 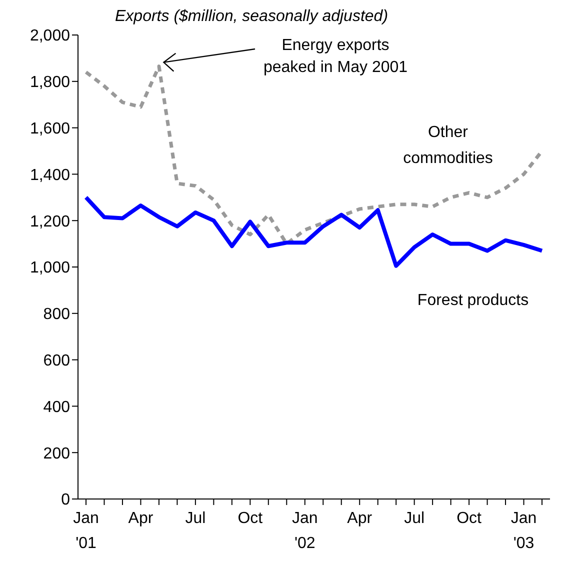 What do you see at coordinates (56, 361) in the screenshot?
I see `y-tick-label: 600` at bounding box center [56, 361].